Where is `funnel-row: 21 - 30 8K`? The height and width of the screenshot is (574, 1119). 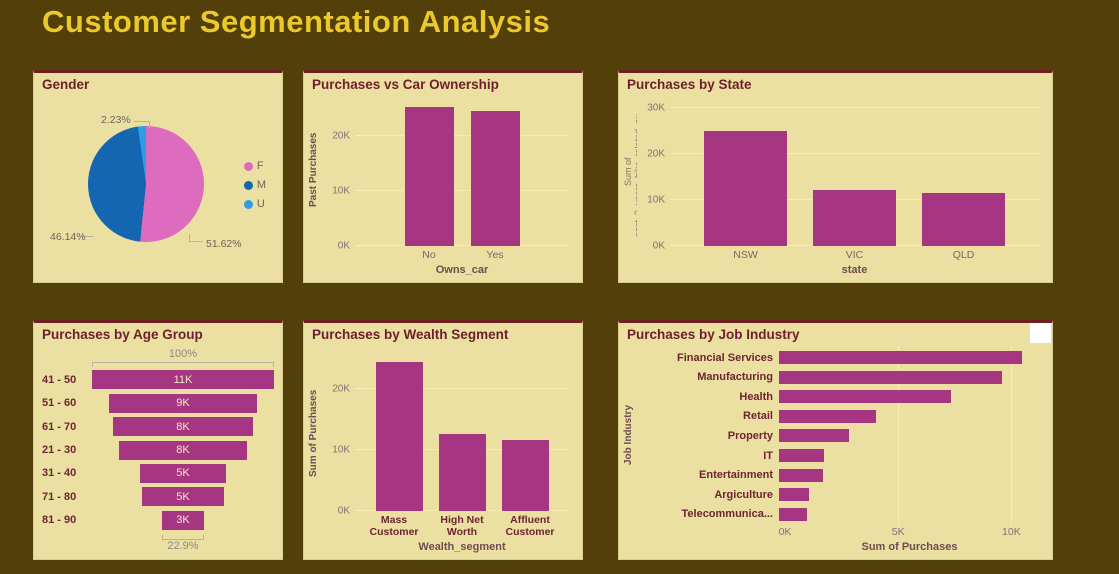
funnel-row: 21 - 30 8K is located at coordinates (158, 450).